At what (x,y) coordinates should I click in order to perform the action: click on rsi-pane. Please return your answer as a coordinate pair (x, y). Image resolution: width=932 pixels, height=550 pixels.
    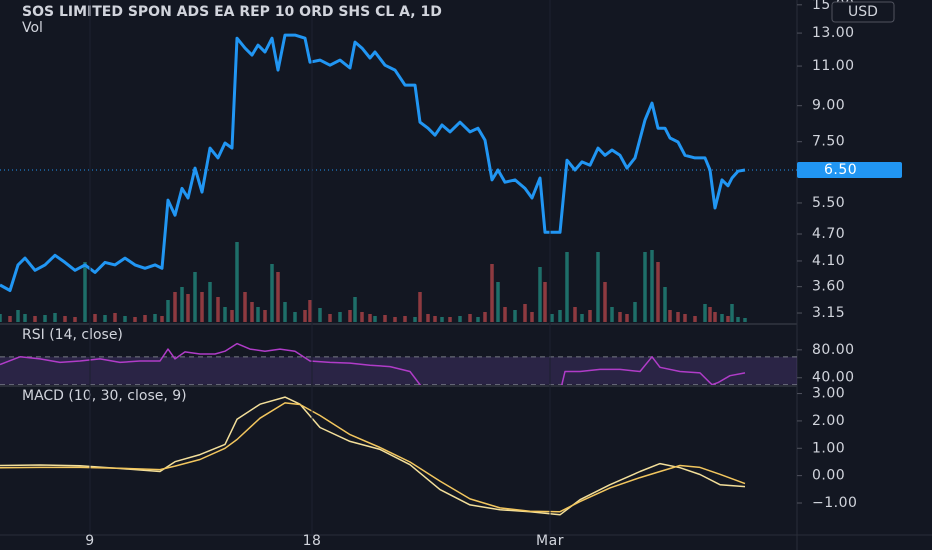
    Looking at the image, I should click on (398, 363).